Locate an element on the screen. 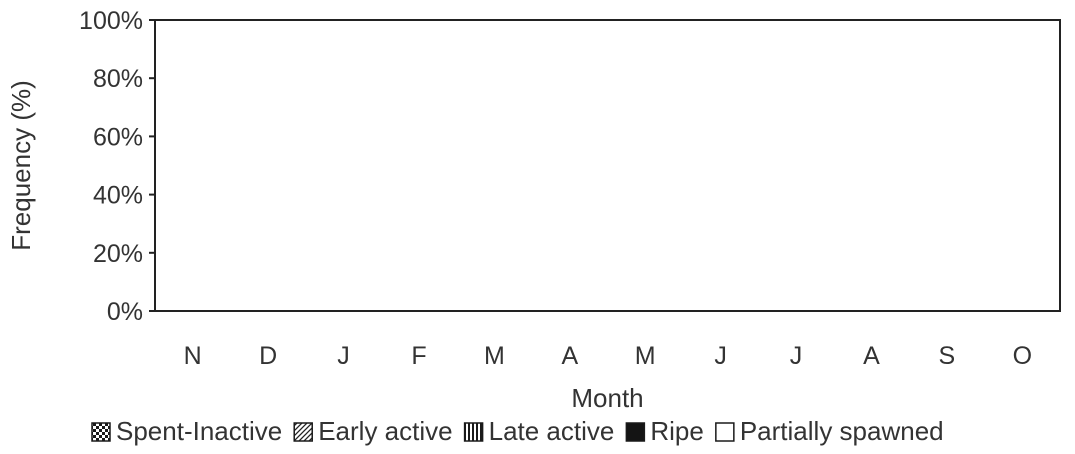 The image size is (1075, 454). legend-label: Ripe is located at coordinates (676, 431).